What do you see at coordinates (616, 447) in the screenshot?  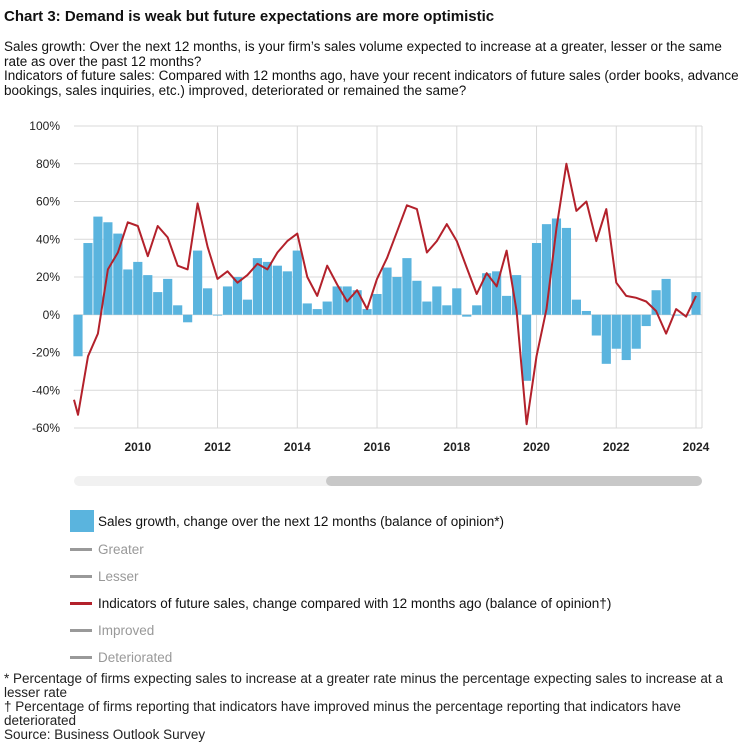 I see `x-tick-label: 2022` at bounding box center [616, 447].